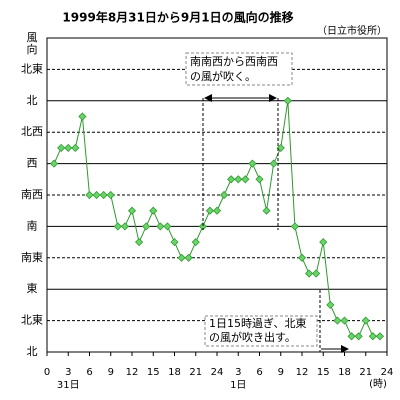 This screenshot has height=400, width=400. What do you see at coordinates (47, 372) in the screenshot?
I see `x-tick-label: 0` at bounding box center [47, 372].